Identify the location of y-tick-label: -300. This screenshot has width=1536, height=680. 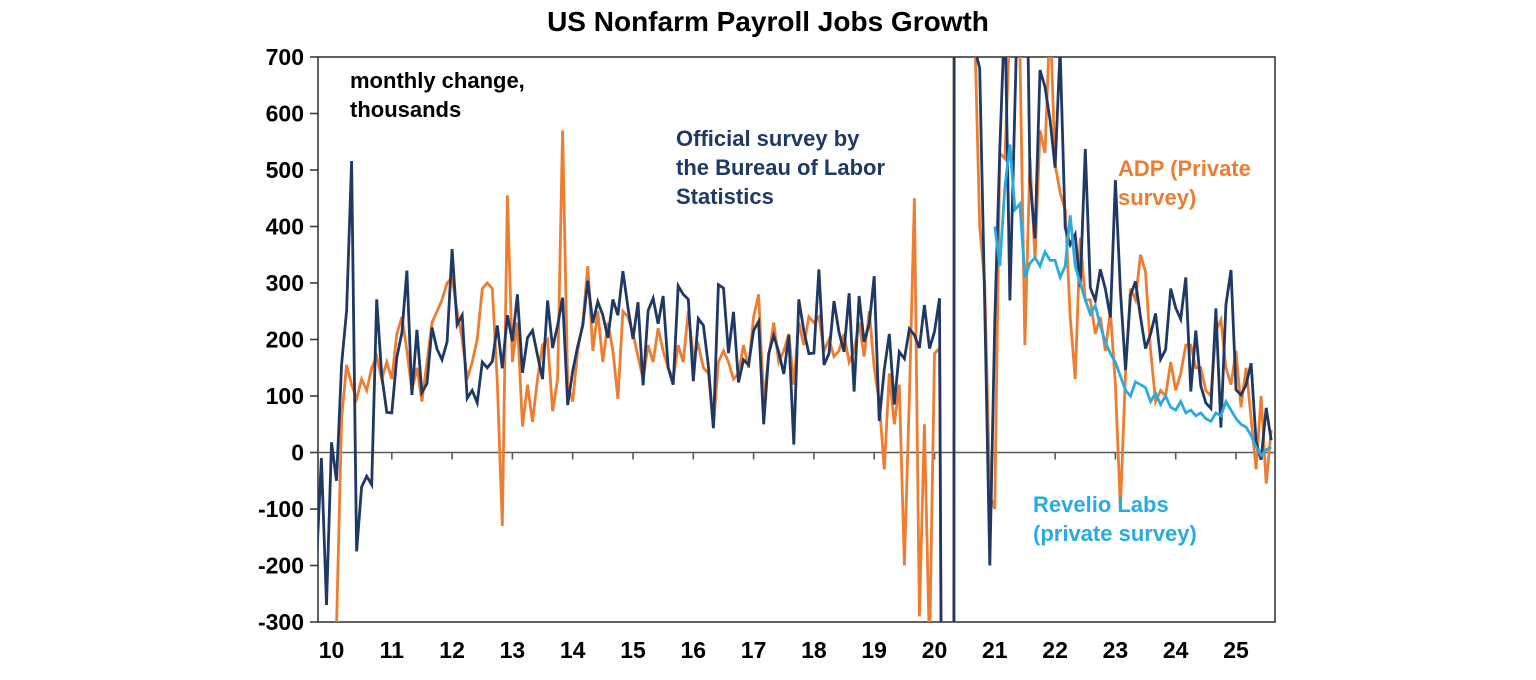
(281, 622).